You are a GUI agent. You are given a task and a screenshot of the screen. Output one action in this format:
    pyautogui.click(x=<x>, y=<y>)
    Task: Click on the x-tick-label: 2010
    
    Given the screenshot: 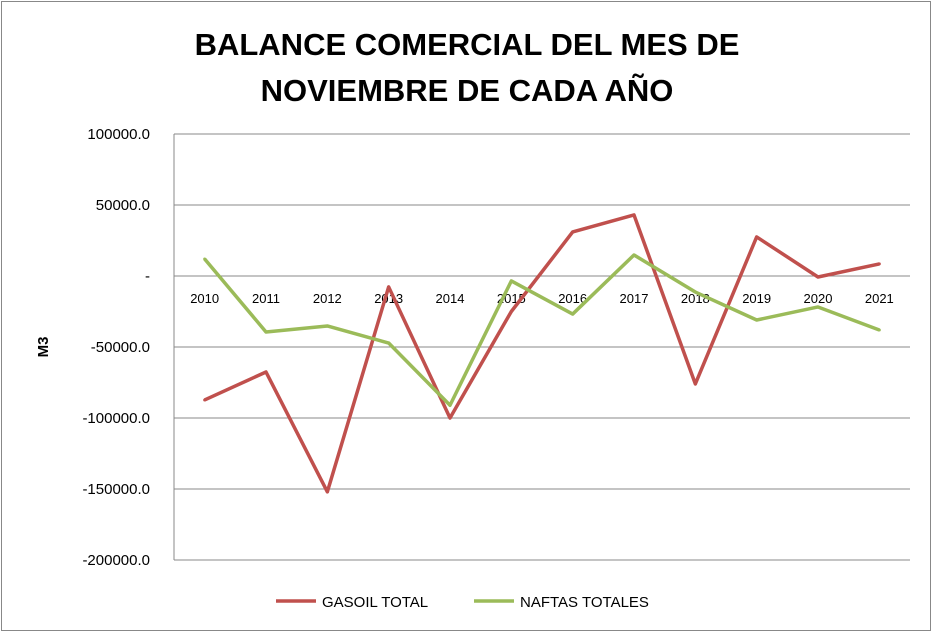 What is the action you would take?
    pyautogui.click(x=204, y=298)
    